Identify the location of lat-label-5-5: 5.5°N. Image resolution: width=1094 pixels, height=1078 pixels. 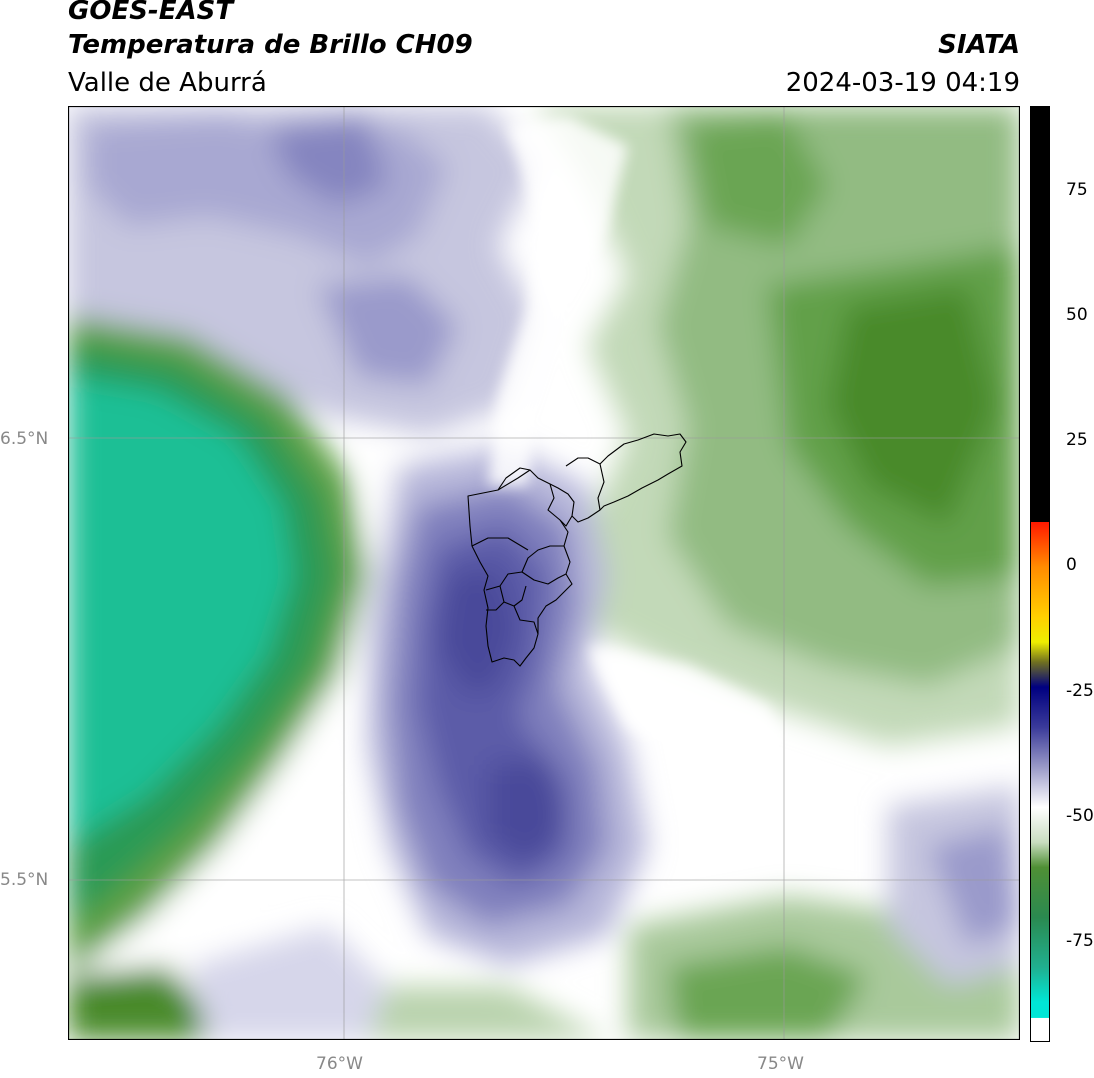
(24, 880).